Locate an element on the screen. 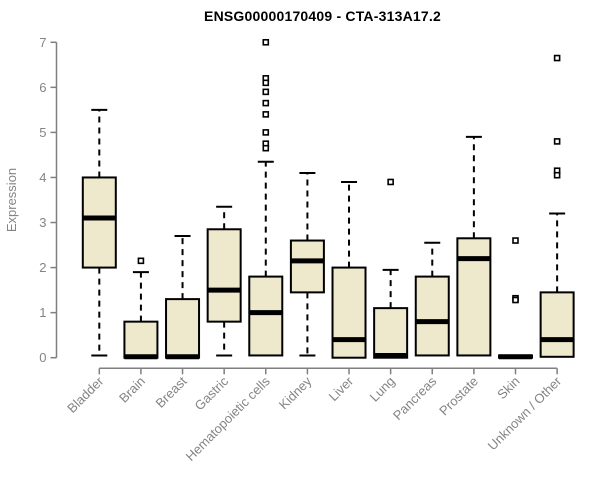 The image size is (600, 500). y-tick-label: 0 is located at coordinates (42, 357).